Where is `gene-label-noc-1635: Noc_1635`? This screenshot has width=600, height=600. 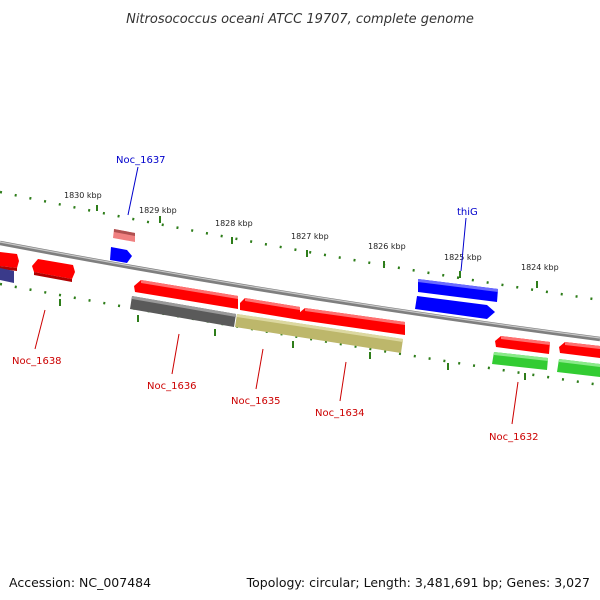 gene-label-noc-1635: Noc_1635 is located at coordinates (256, 401).